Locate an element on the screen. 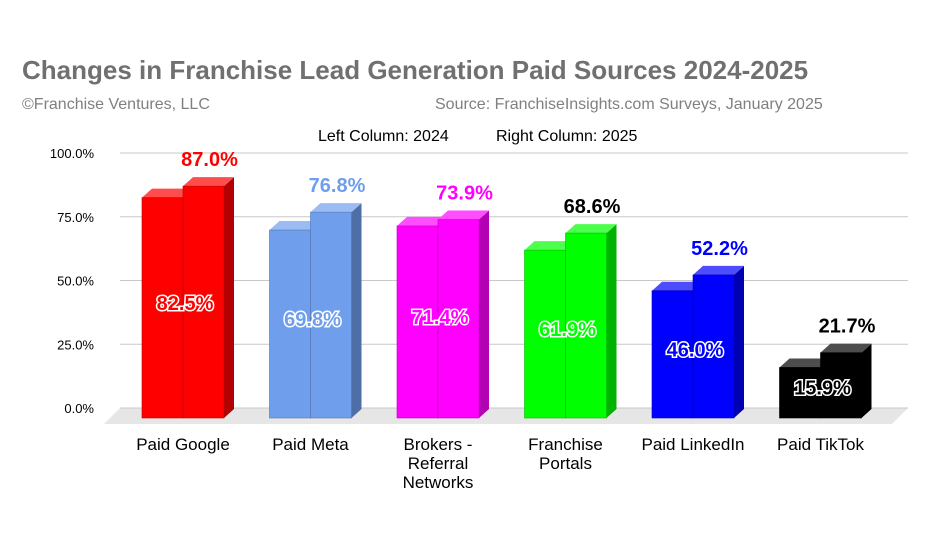  value-label-2025: 76.8% is located at coordinates (337, 186).